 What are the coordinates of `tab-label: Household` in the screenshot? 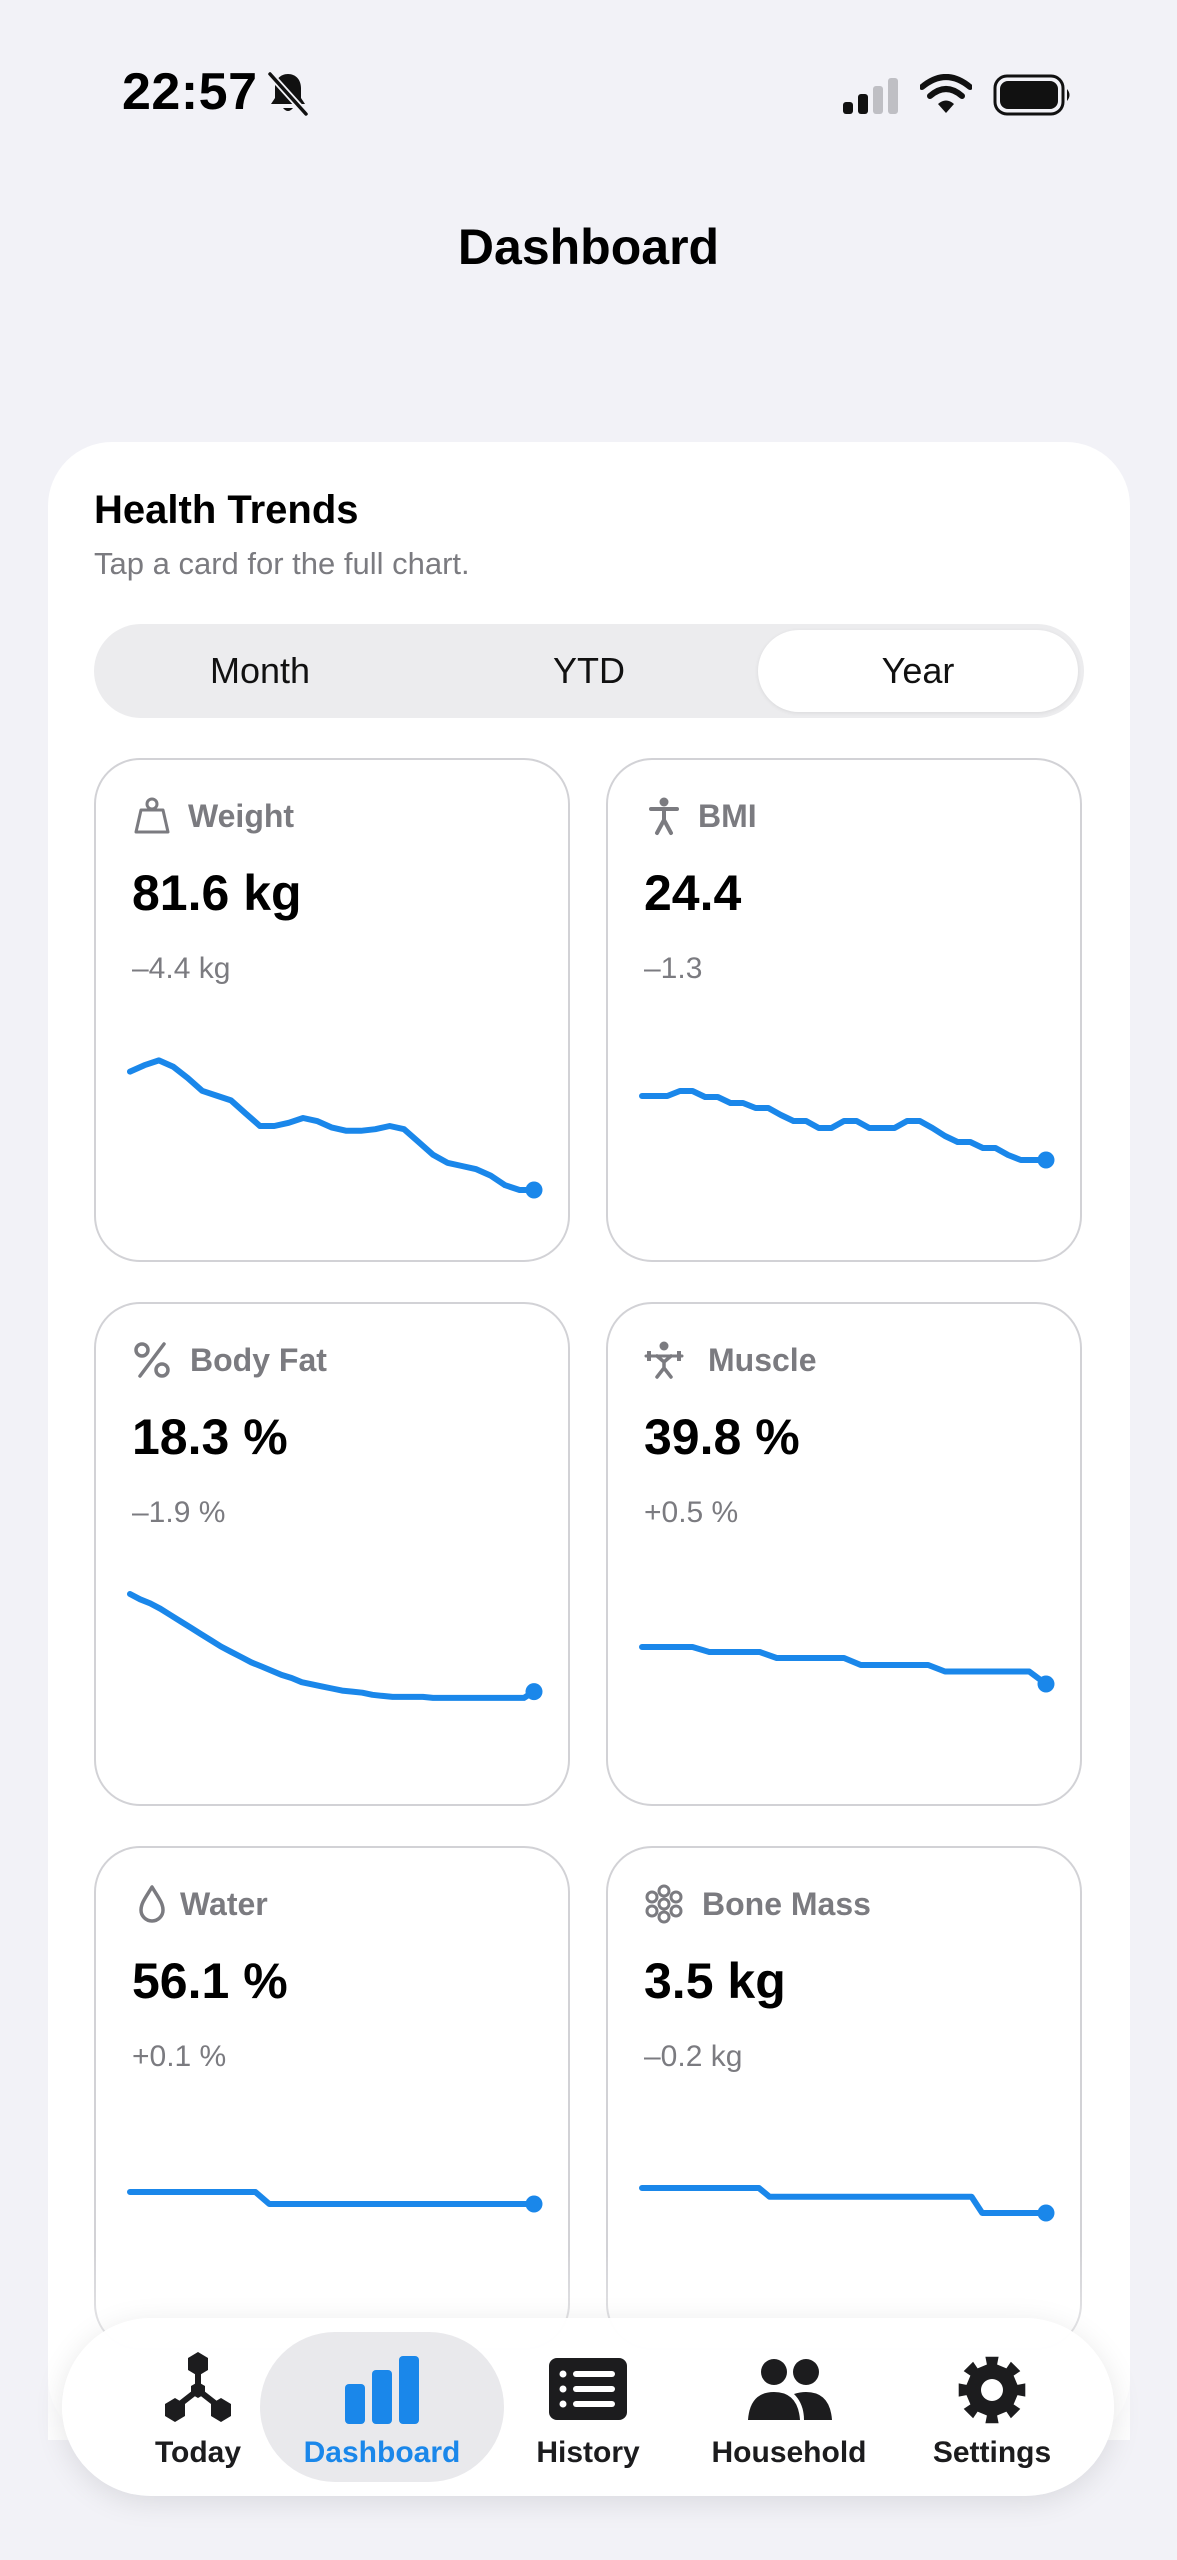 It's located at (789, 2452).